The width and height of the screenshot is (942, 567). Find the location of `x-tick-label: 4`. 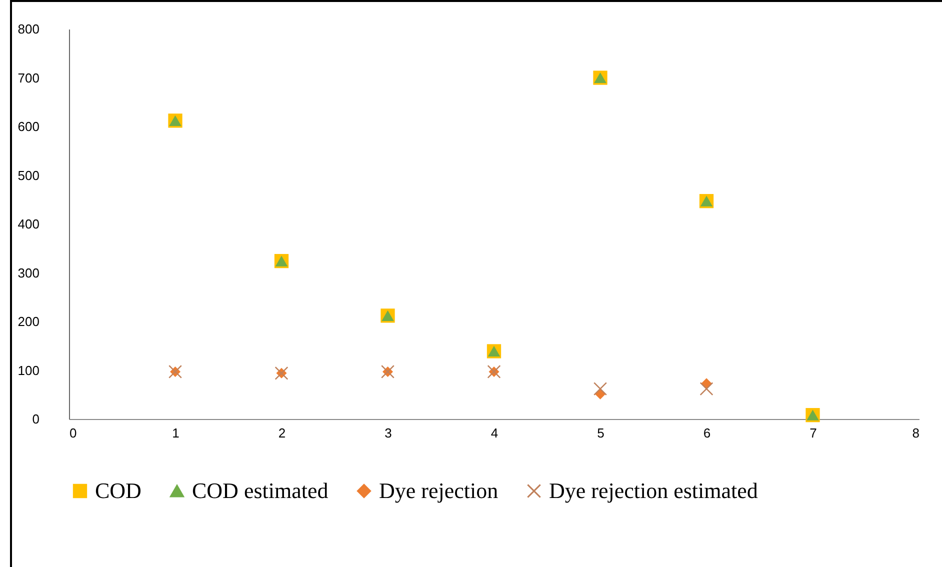

x-tick-label: 4 is located at coordinates (494, 433).